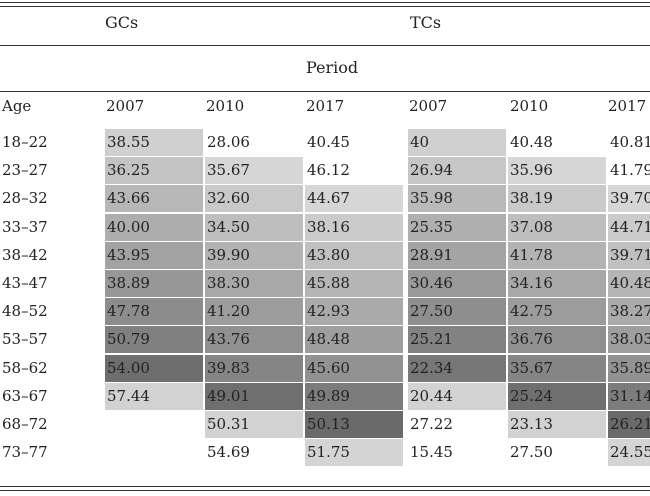  I want to click on value-cell: 44.71, so click(629, 227).